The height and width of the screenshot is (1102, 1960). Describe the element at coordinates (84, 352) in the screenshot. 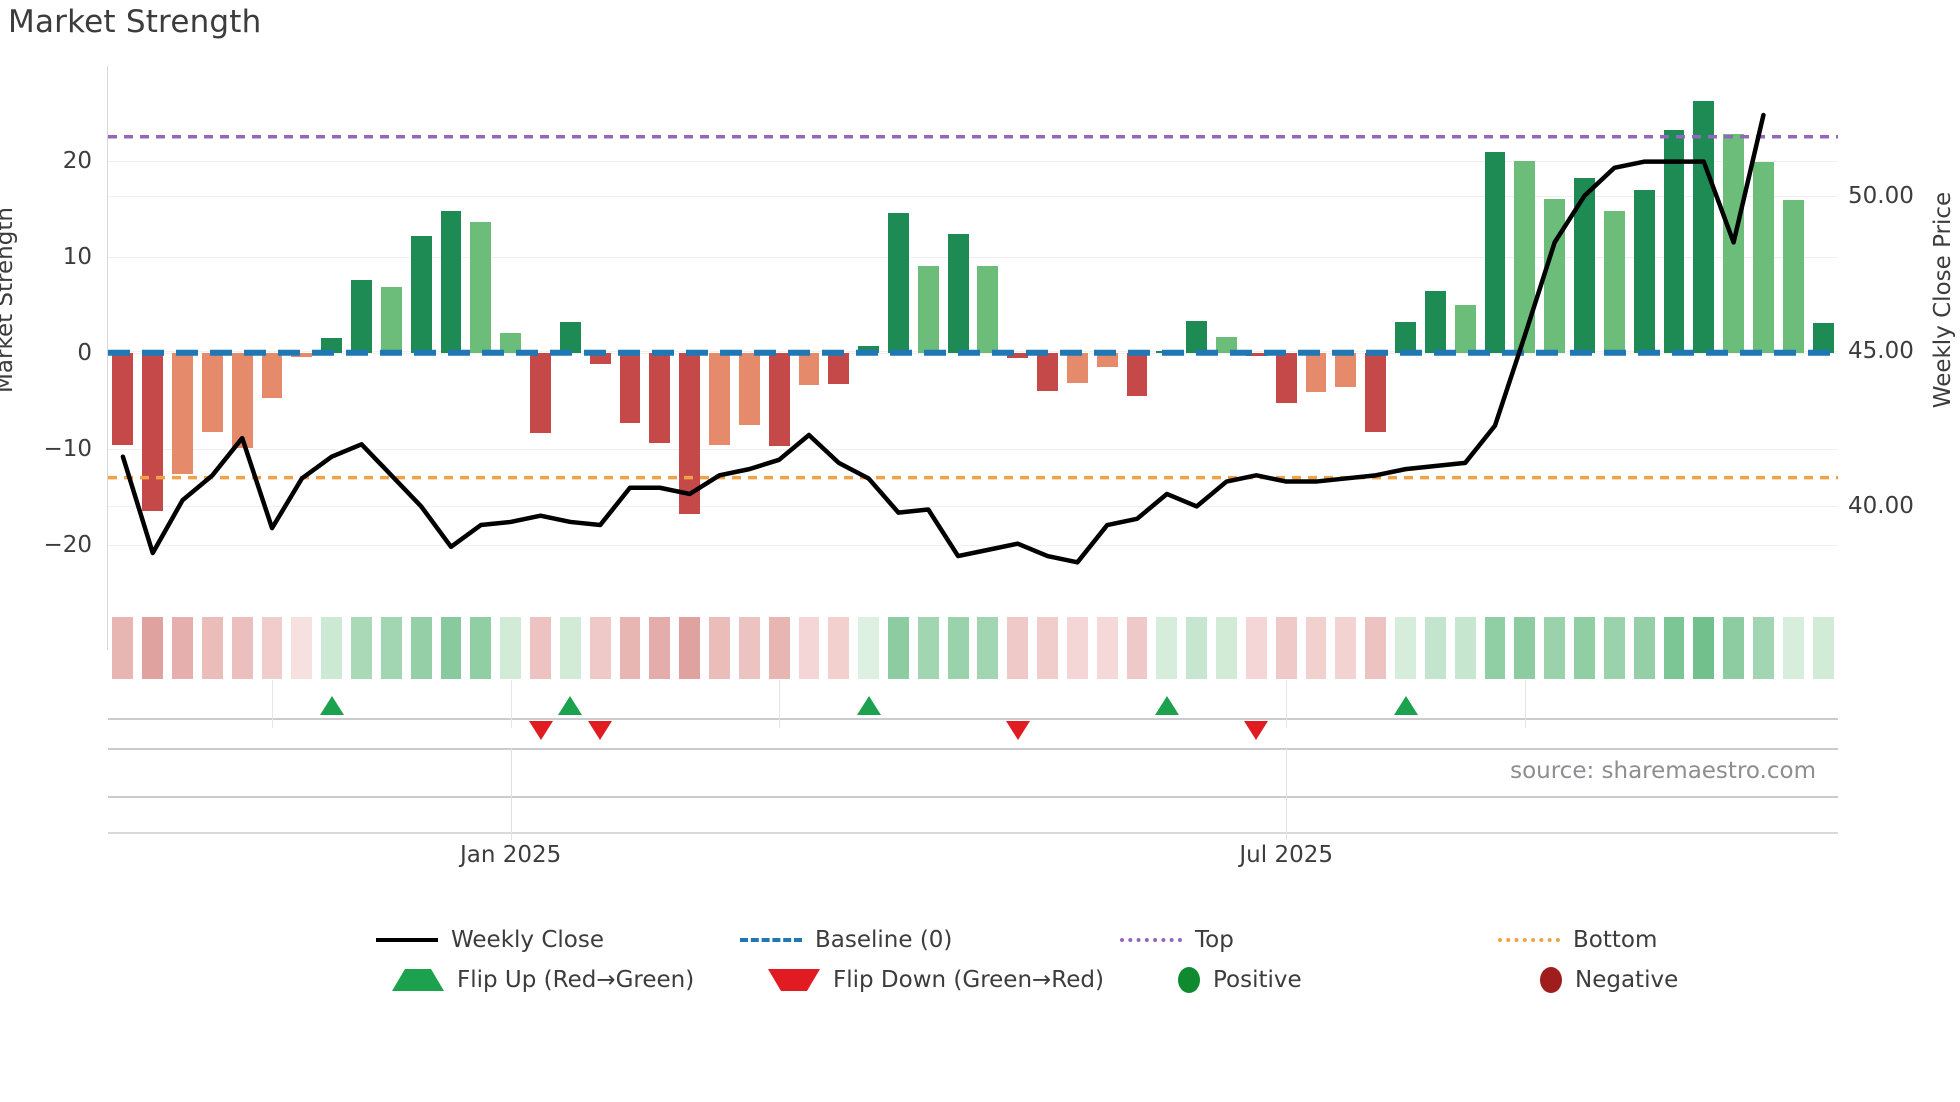

I see `y-axis-tick-label: 0` at that location.